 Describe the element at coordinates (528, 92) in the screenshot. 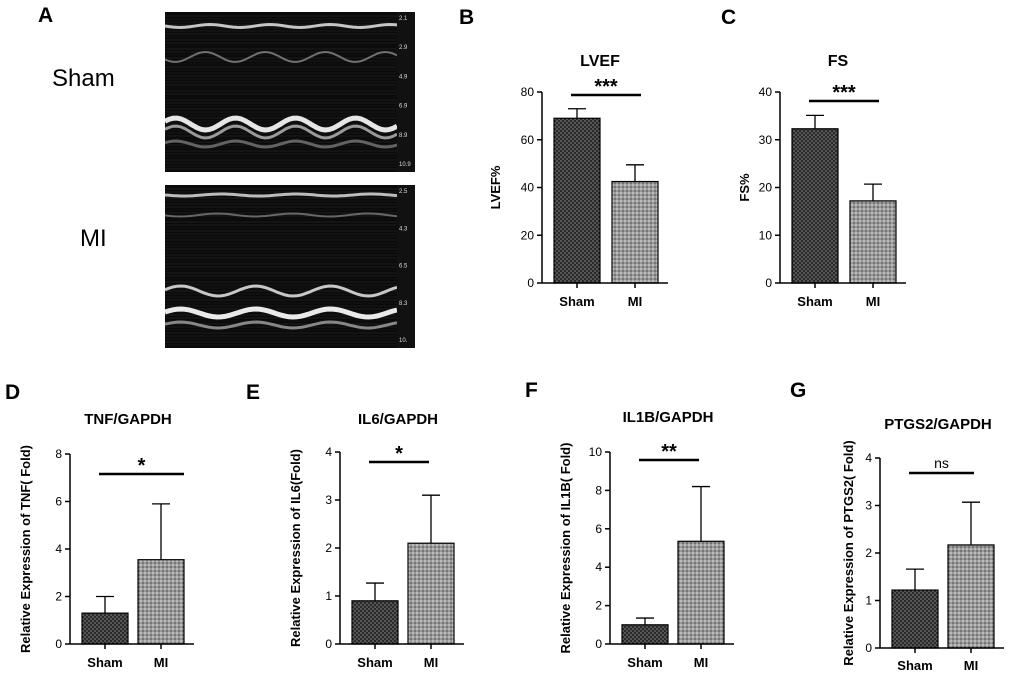

I see `y-tick-label: 80` at that location.